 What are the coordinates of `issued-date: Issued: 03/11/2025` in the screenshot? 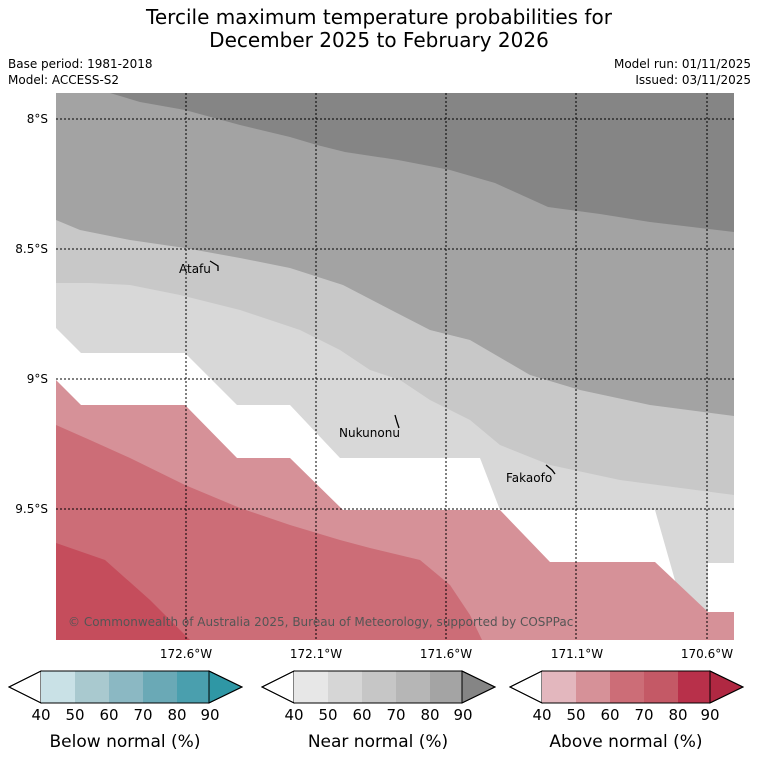 It's located at (693, 80).